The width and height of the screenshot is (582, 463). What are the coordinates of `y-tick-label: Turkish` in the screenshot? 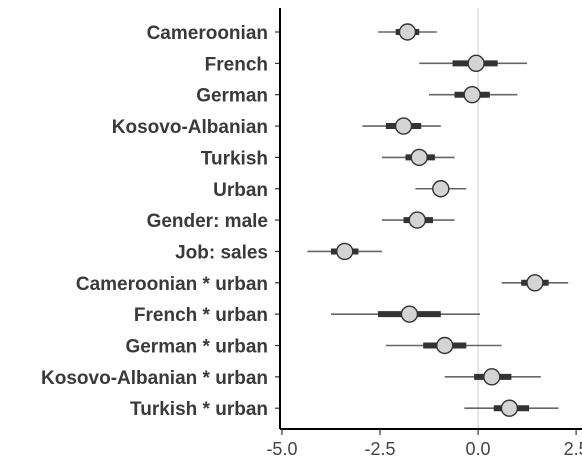 It's located at (234, 158).